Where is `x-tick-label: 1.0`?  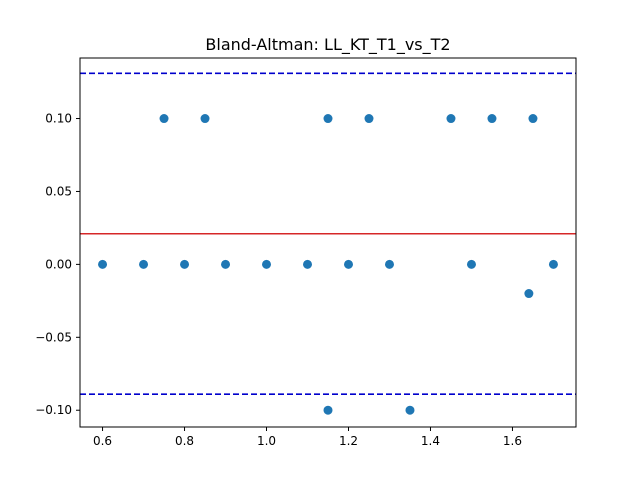 x-tick-label: 1.0 is located at coordinates (266, 441).